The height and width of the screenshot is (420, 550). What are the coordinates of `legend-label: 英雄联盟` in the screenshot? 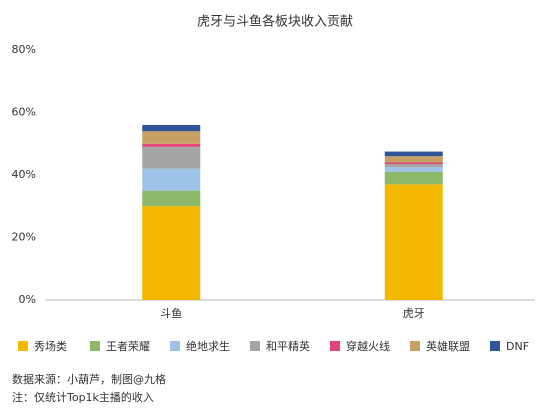 It's located at (448, 346).